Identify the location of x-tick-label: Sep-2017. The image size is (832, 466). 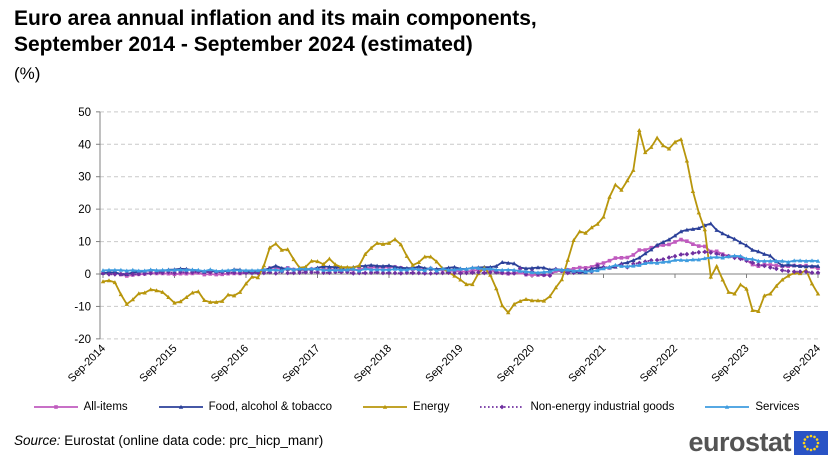
(301, 363).